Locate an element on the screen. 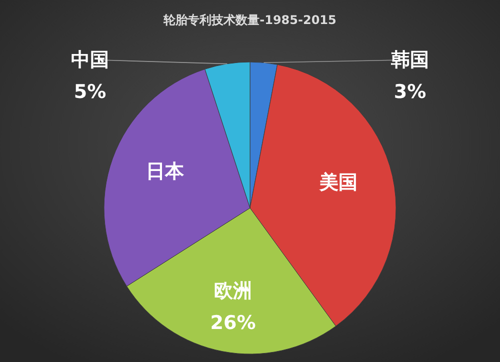  data-label: 5% is located at coordinates (90, 92).